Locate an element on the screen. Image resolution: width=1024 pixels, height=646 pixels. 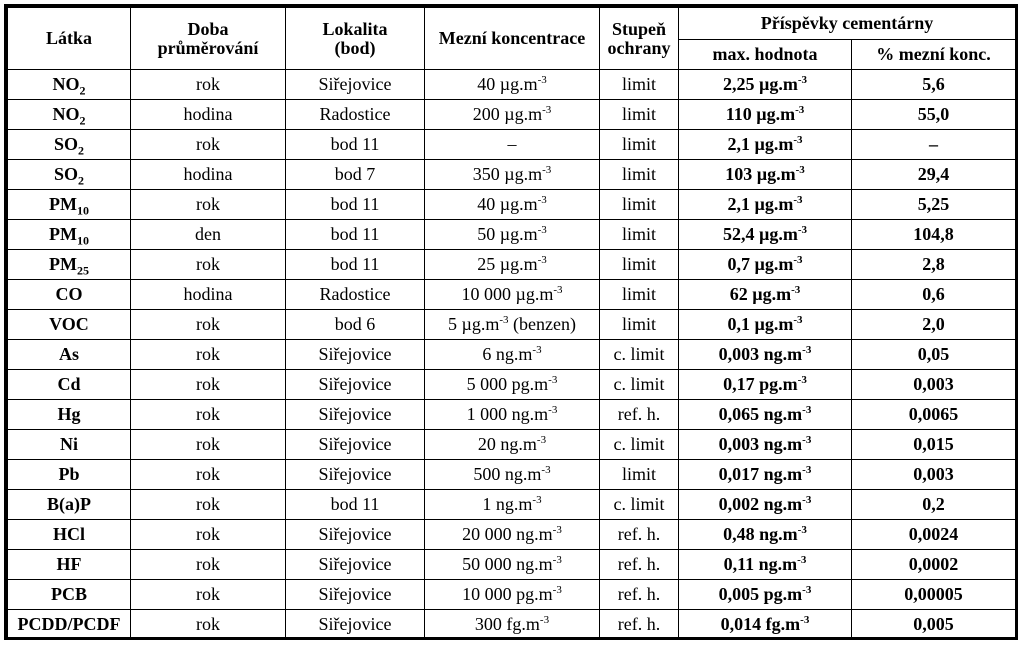
max-value: 0,17 pg.m is located at coordinates (760, 384).